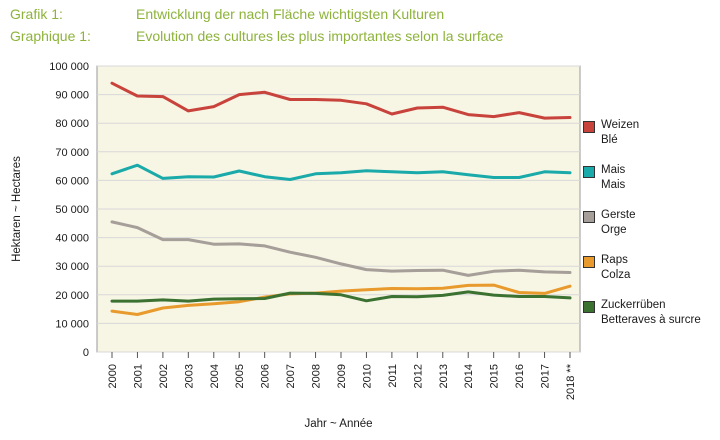  What do you see at coordinates (615, 268) in the screenshot?
I see `legend-label: Raps Colza` at bounding box center [615, 268].